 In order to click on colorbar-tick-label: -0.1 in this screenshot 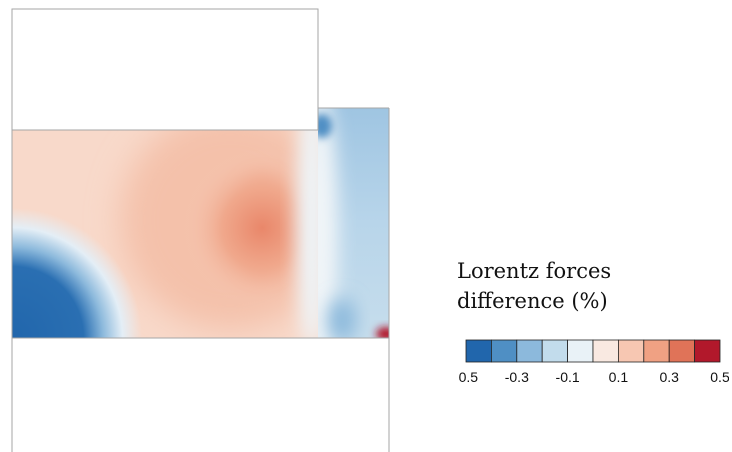, I will do `click(568, 377)`.